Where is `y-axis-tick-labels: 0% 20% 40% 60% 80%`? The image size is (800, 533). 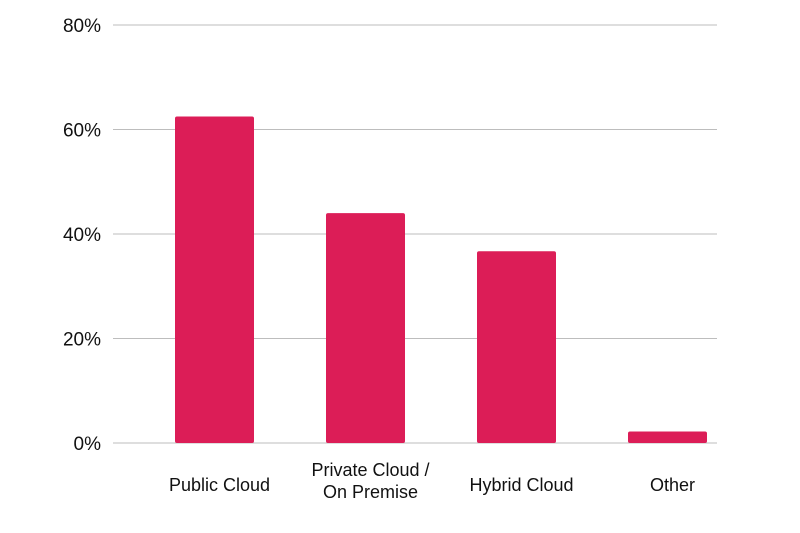
y-axis-tick-labels: 0% 20% 40% 60% 80% is located at coordinates (82, 235).